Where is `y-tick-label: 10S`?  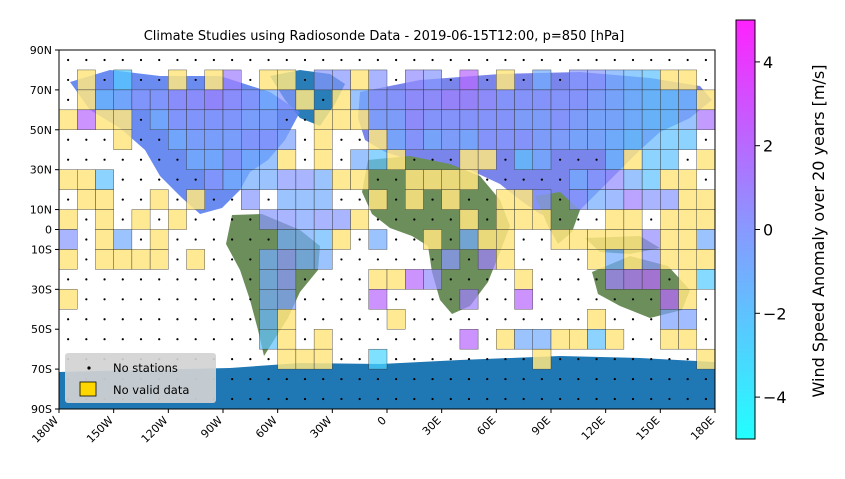 y-tick-label: 10S is located at coordinates (41, 249).